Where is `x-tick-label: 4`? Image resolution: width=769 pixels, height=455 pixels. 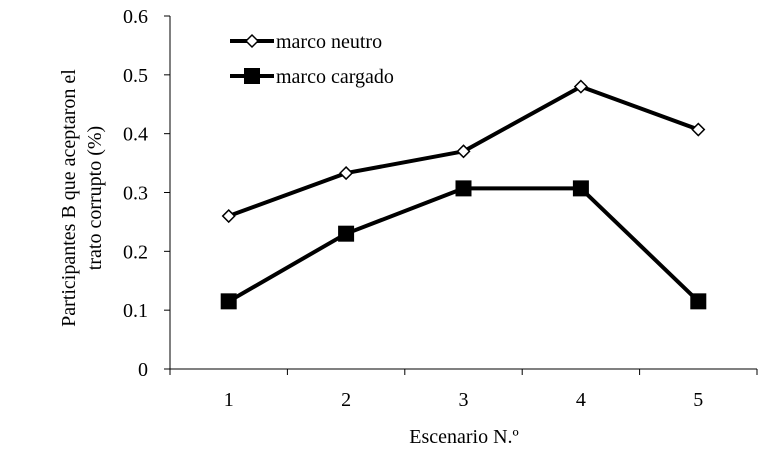
x-tick-label: 4 is located at coordinates (581, 400).